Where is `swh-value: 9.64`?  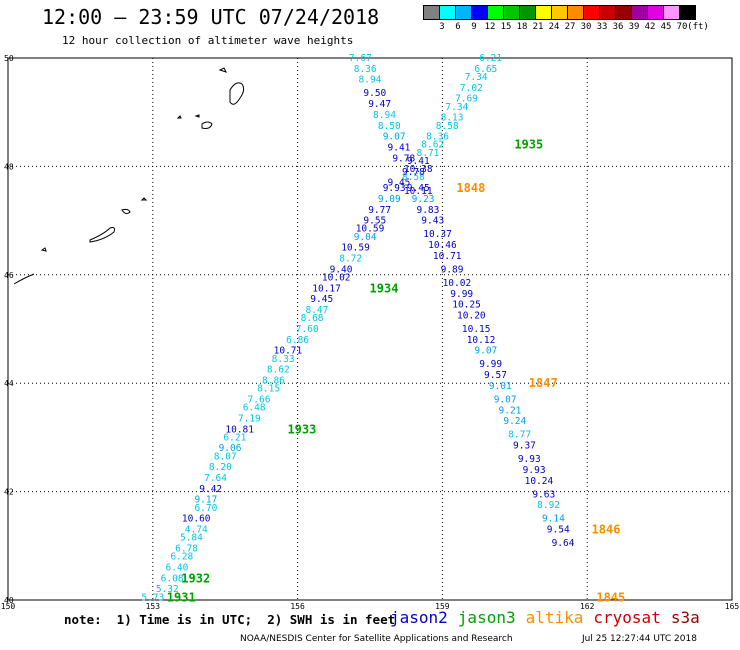 swh-value: 9.64 is located at coordinates (563, 543).